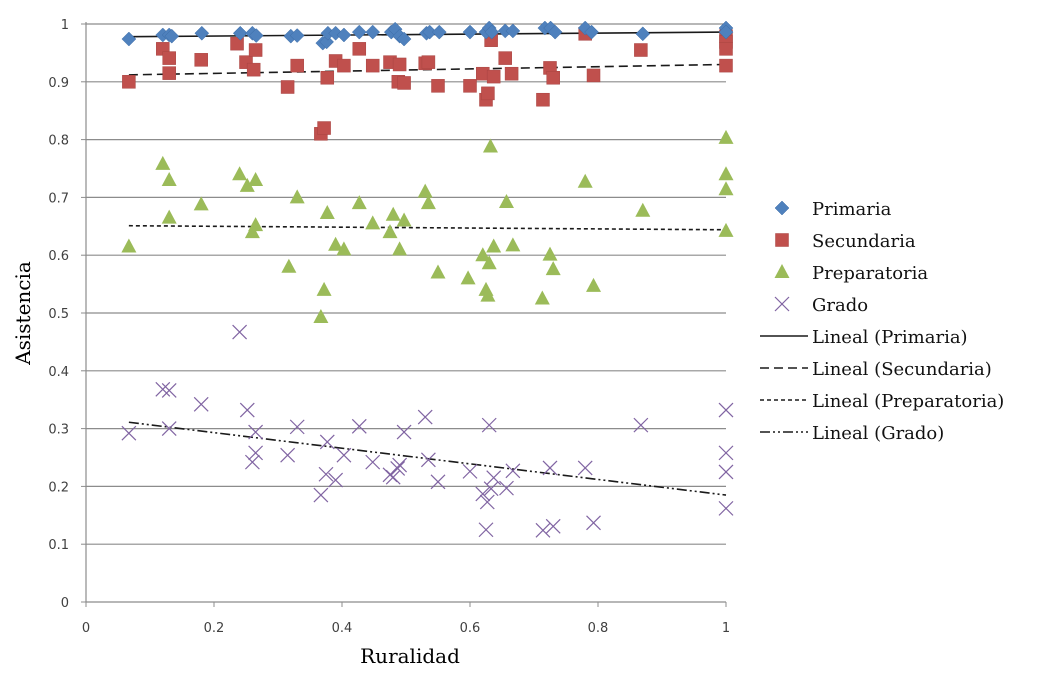 This screenshot has width=1047, height=690. I want to click on series-primaria, so click(427, 35).